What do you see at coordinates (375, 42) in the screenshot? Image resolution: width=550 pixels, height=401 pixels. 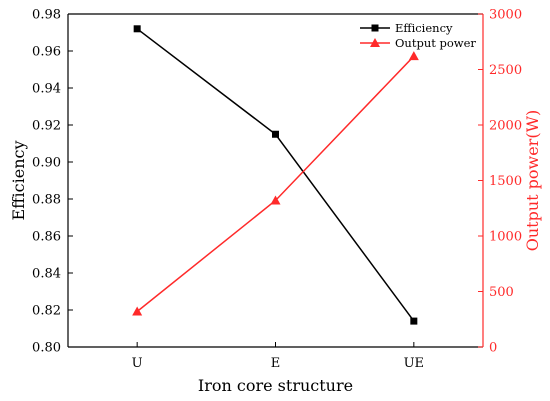 I see `legend-triangle-marker` at bounding box center [375, 42].